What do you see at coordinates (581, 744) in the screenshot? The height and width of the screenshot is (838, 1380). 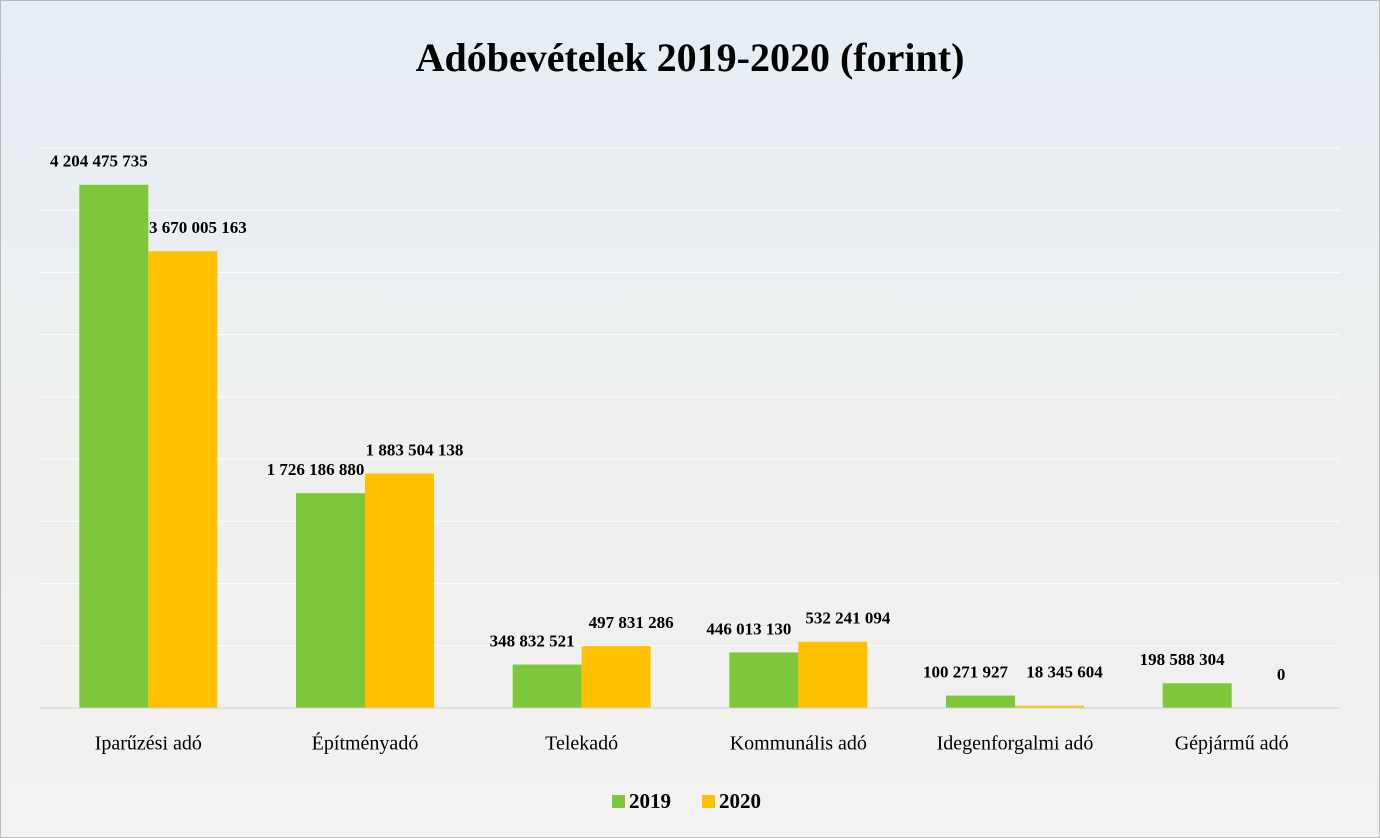 I see `x-tick-label: Telekadó` at bounding box center [581, 744].